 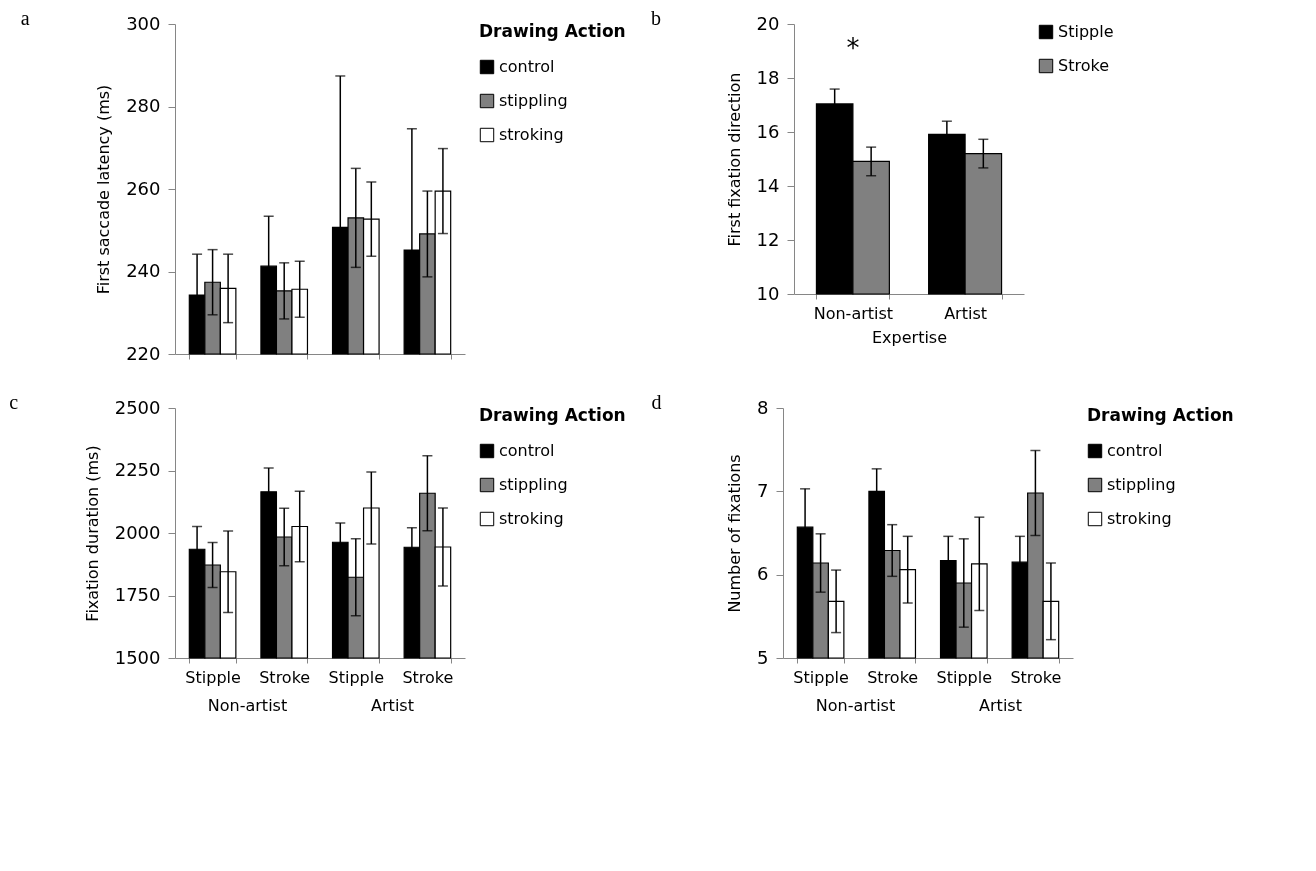 I want to click on y-tick-label: 8, so click(x=763, y=407).